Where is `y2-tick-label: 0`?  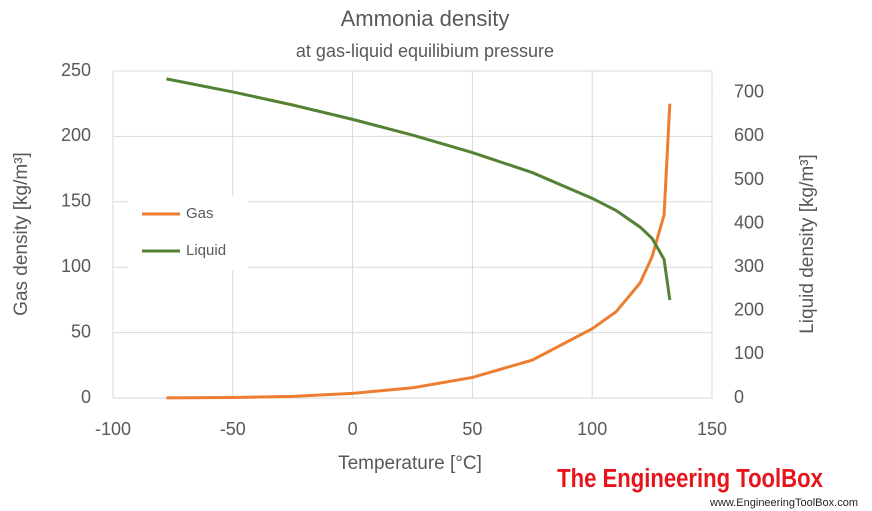
y2-tick-label: 0 is located at coordinates (739, 397).